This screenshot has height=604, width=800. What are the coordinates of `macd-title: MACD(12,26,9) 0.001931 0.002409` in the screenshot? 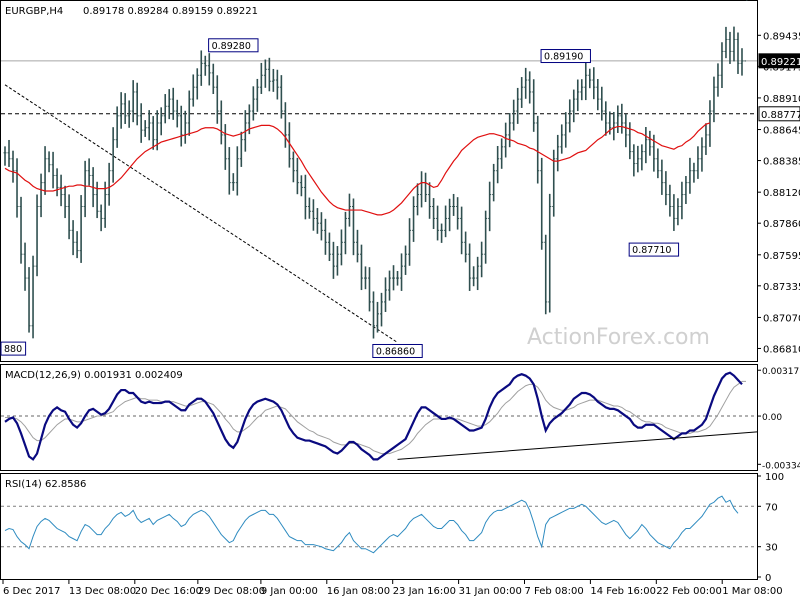 It's located at (94, 375).